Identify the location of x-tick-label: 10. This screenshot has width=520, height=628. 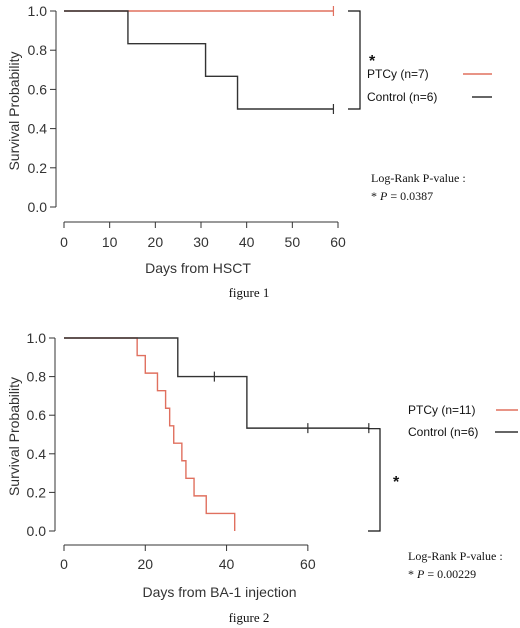
(110, 242).